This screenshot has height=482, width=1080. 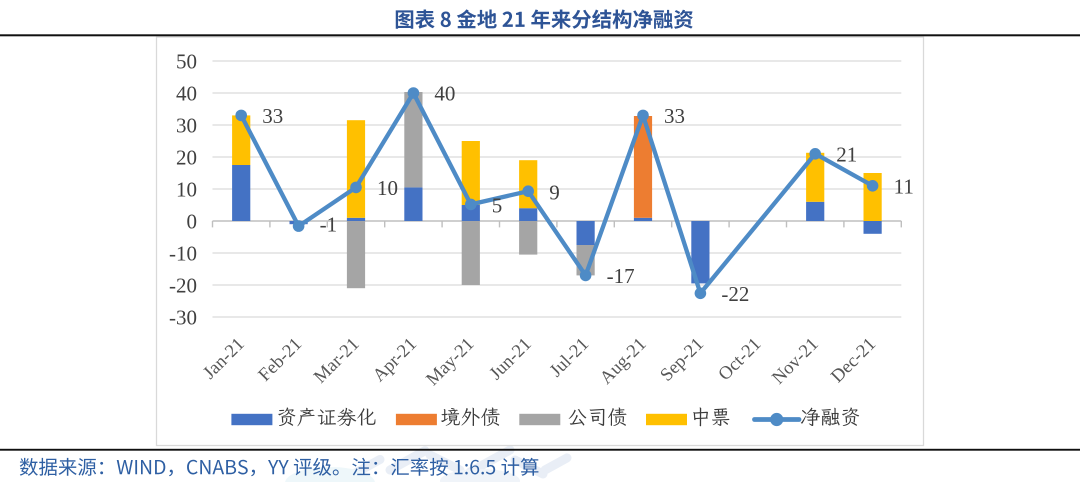 What do you see at coordinates (186, 61) in the screenshot?
I see `svg-text: 50` at bounding box center [186, 61].